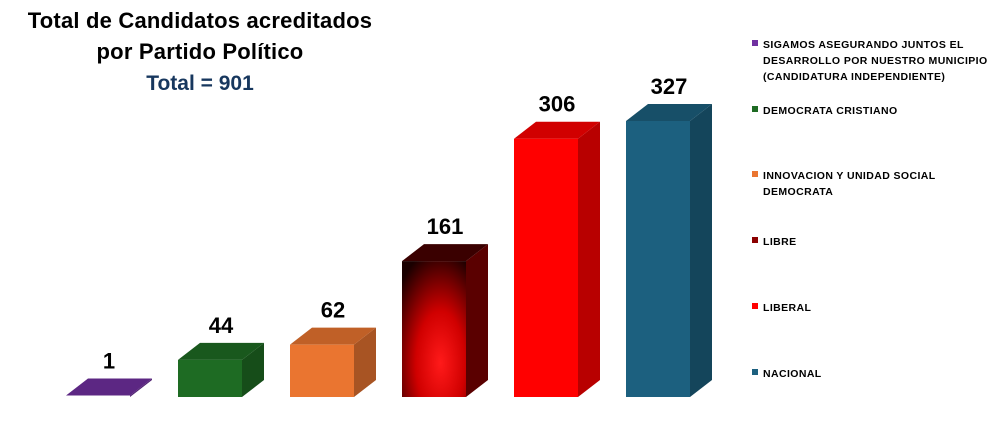  What do you see at coordinates (830, 111) in the screenshot?
I see `legend-label: DEMOCRATA CRISTIANO` at bounding box center [830, 111].